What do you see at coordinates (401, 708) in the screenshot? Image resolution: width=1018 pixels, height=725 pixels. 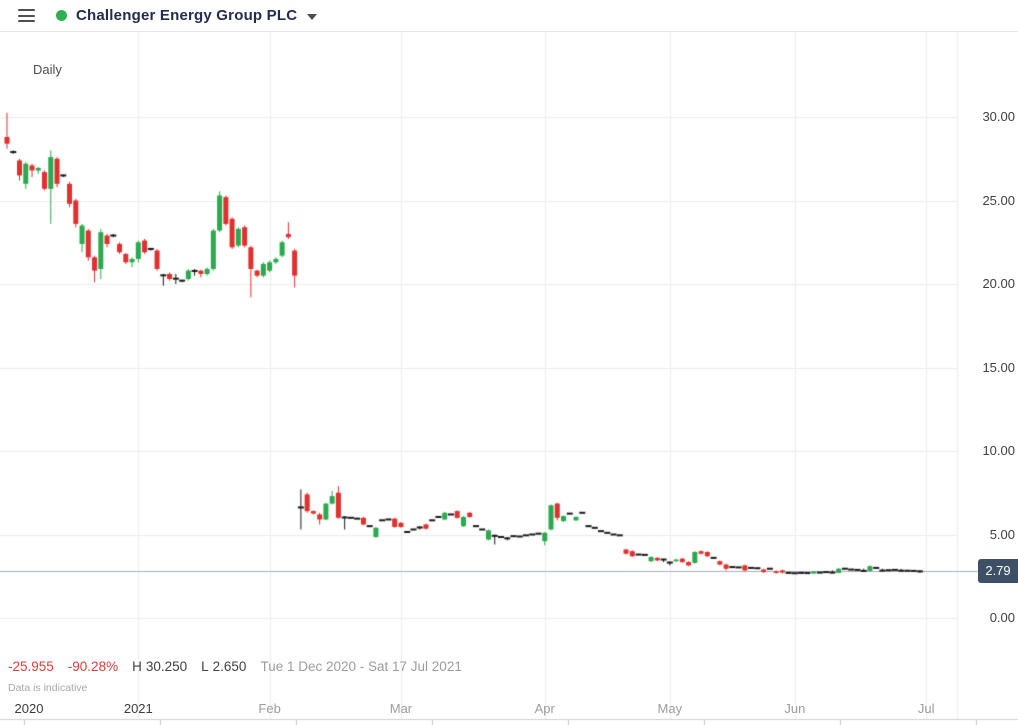 I see `x-axis-label: Mar` at bounding box center [401, 708].